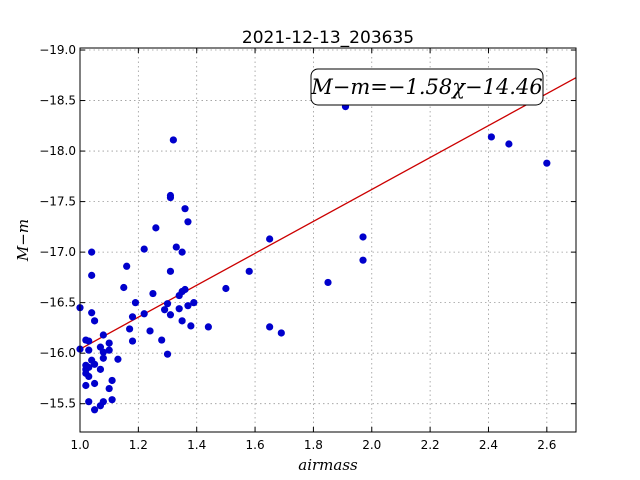  I want to click on fit-equation: M−m=−1.58χ−14.46, so click(426, 87).